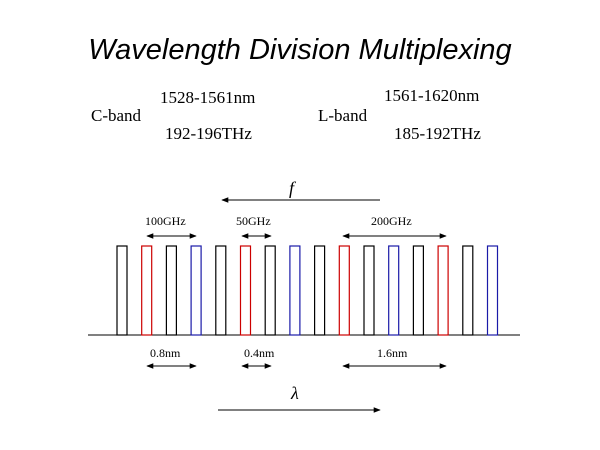 The image size is (600, 450). I want to click on spacing-50ghz-label: 50GHz, so click(253, 221).